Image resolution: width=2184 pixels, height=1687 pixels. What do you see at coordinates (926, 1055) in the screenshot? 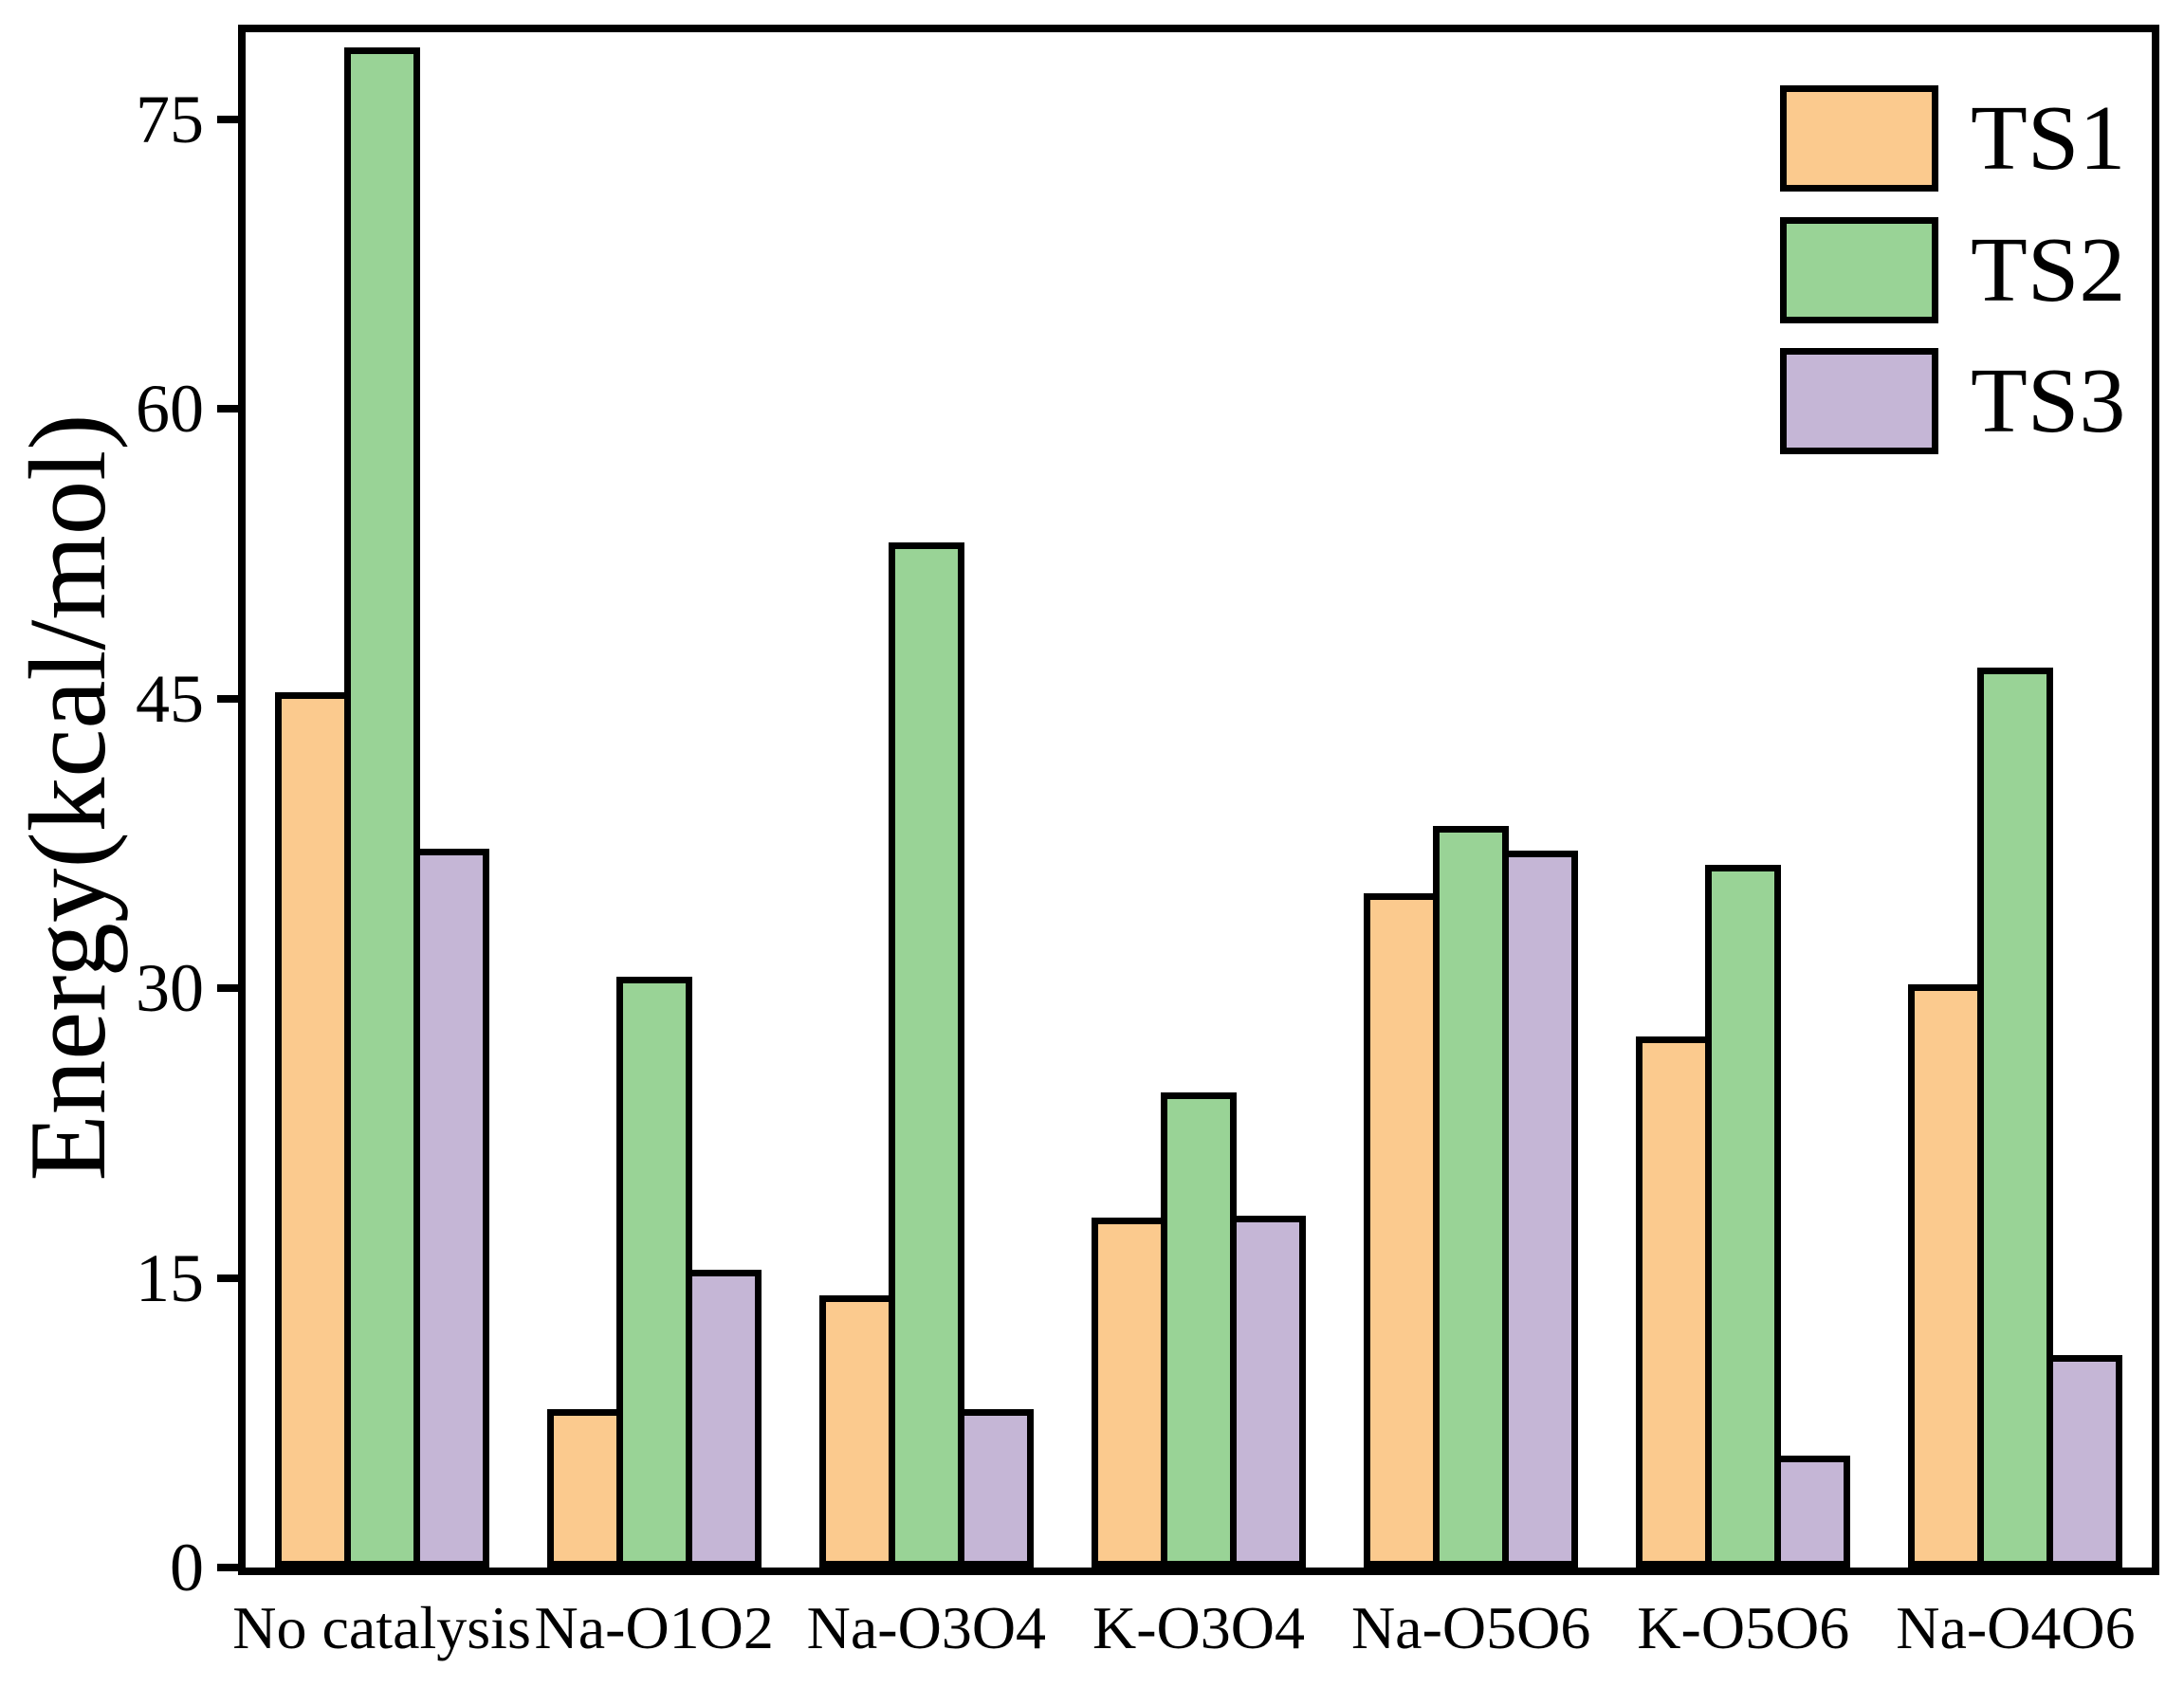
I see `bar-ts2-na-o3o4` at bounding box center [926, 1055].